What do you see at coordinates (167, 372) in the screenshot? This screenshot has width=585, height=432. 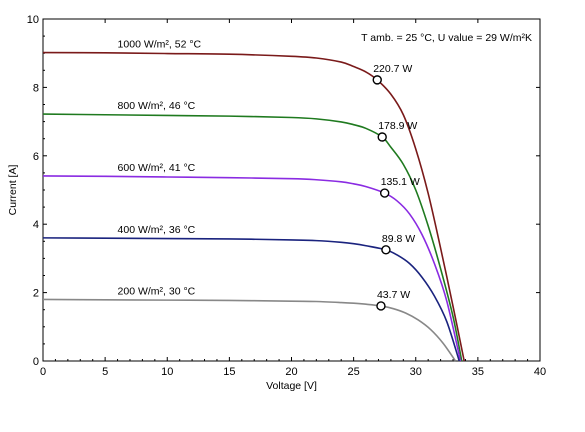 I see `x-tick-label: 10` at bounding box center [167, 372].